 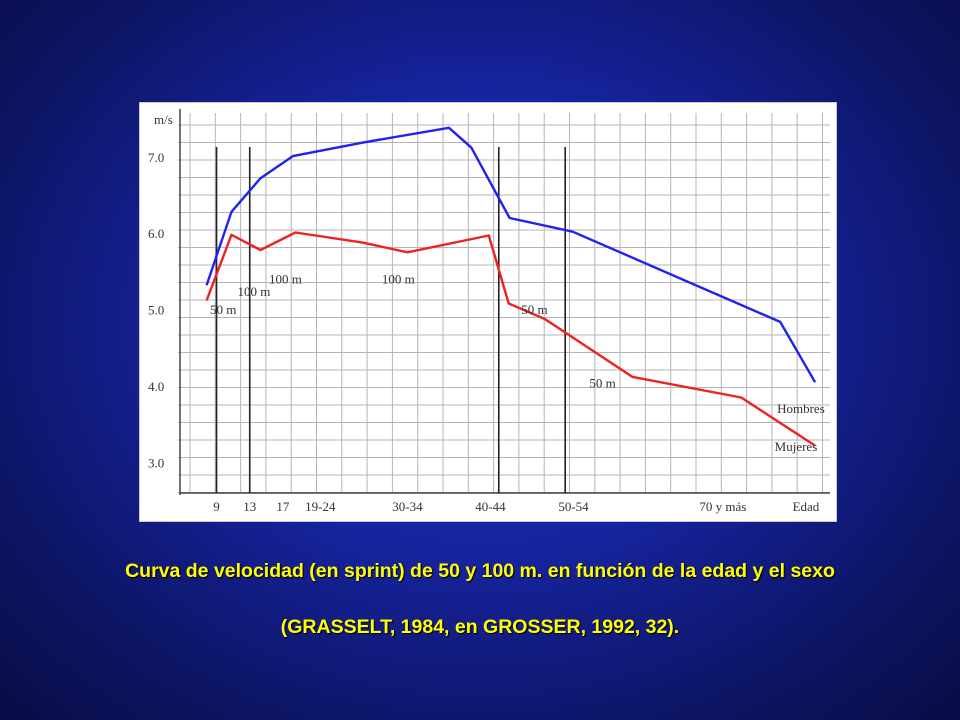 I want to click on chart-annotation: Hombres, so click(x=801, y=408).